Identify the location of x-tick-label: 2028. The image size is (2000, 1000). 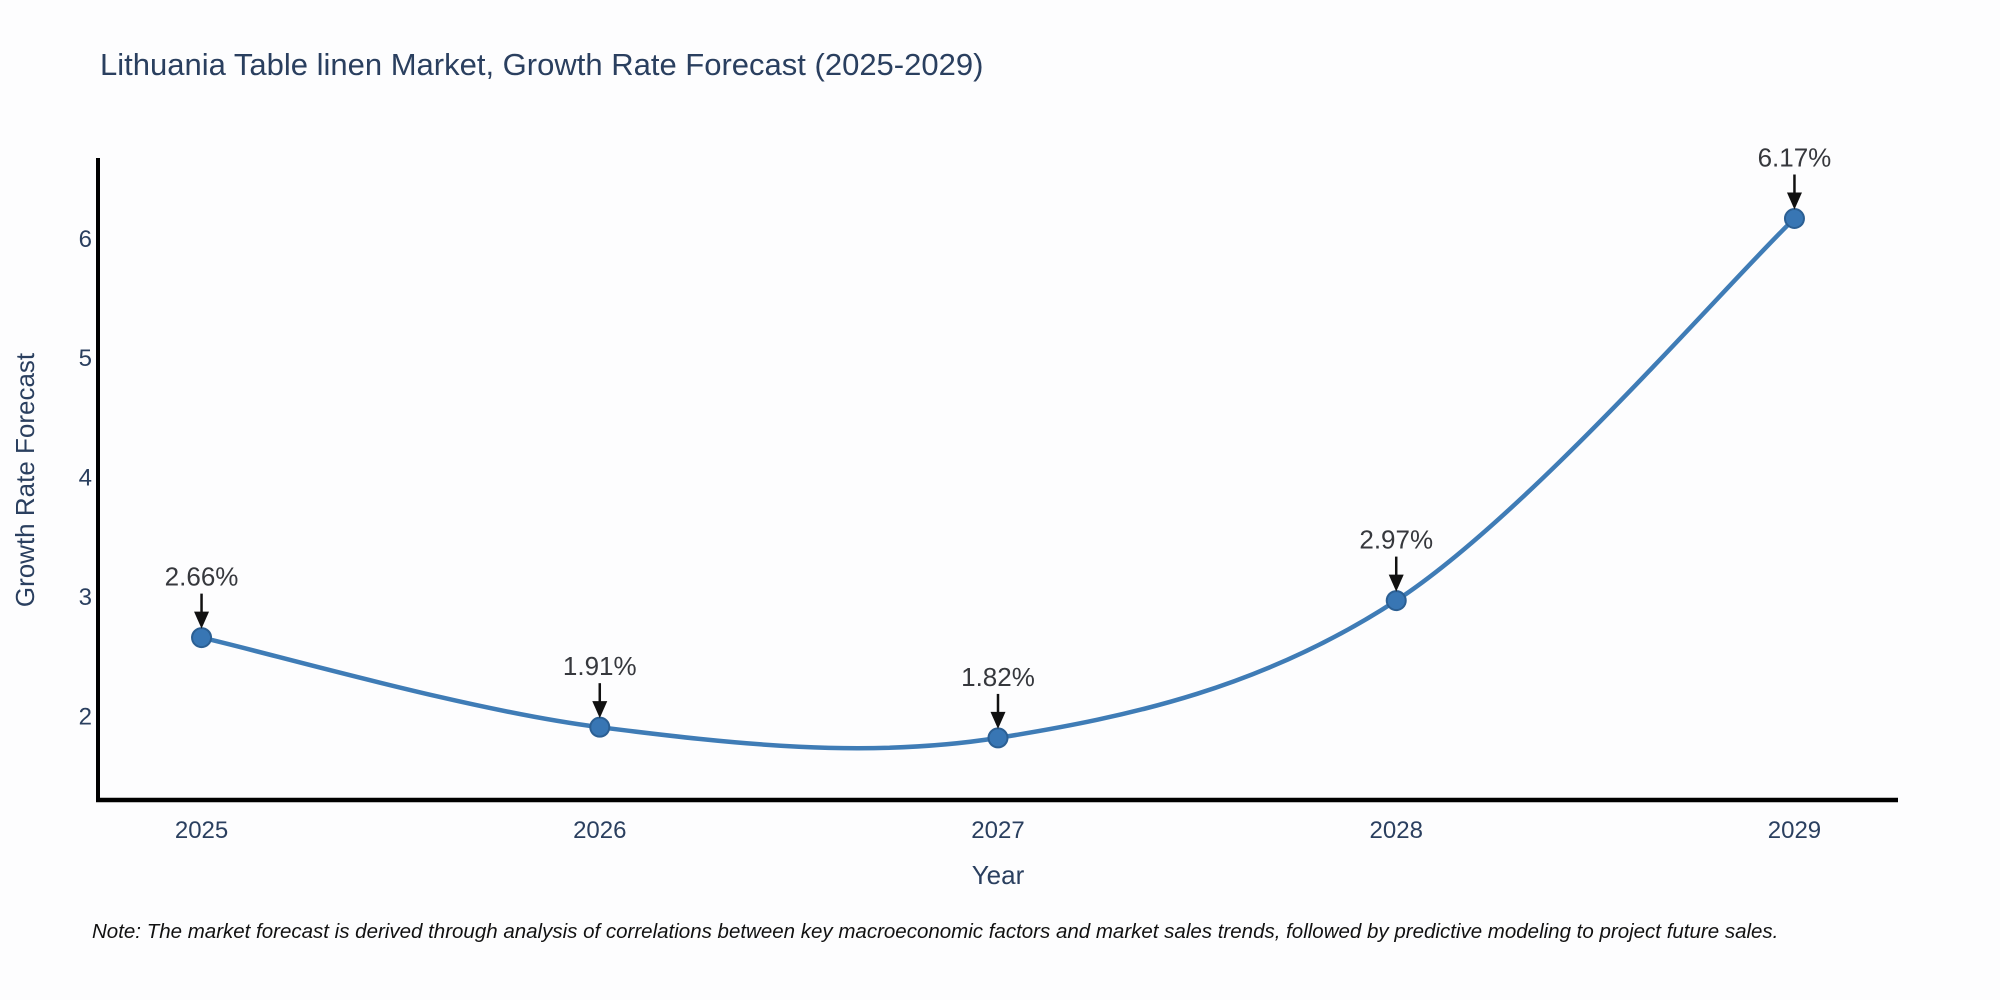
(1396, 830).